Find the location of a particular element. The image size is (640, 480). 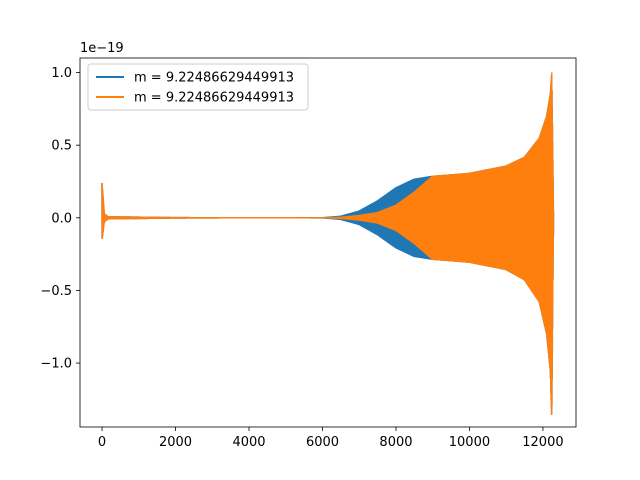

legend: m = 9.22486629449913 m = 9.22486629449913 is located at coordinates (198, 87).